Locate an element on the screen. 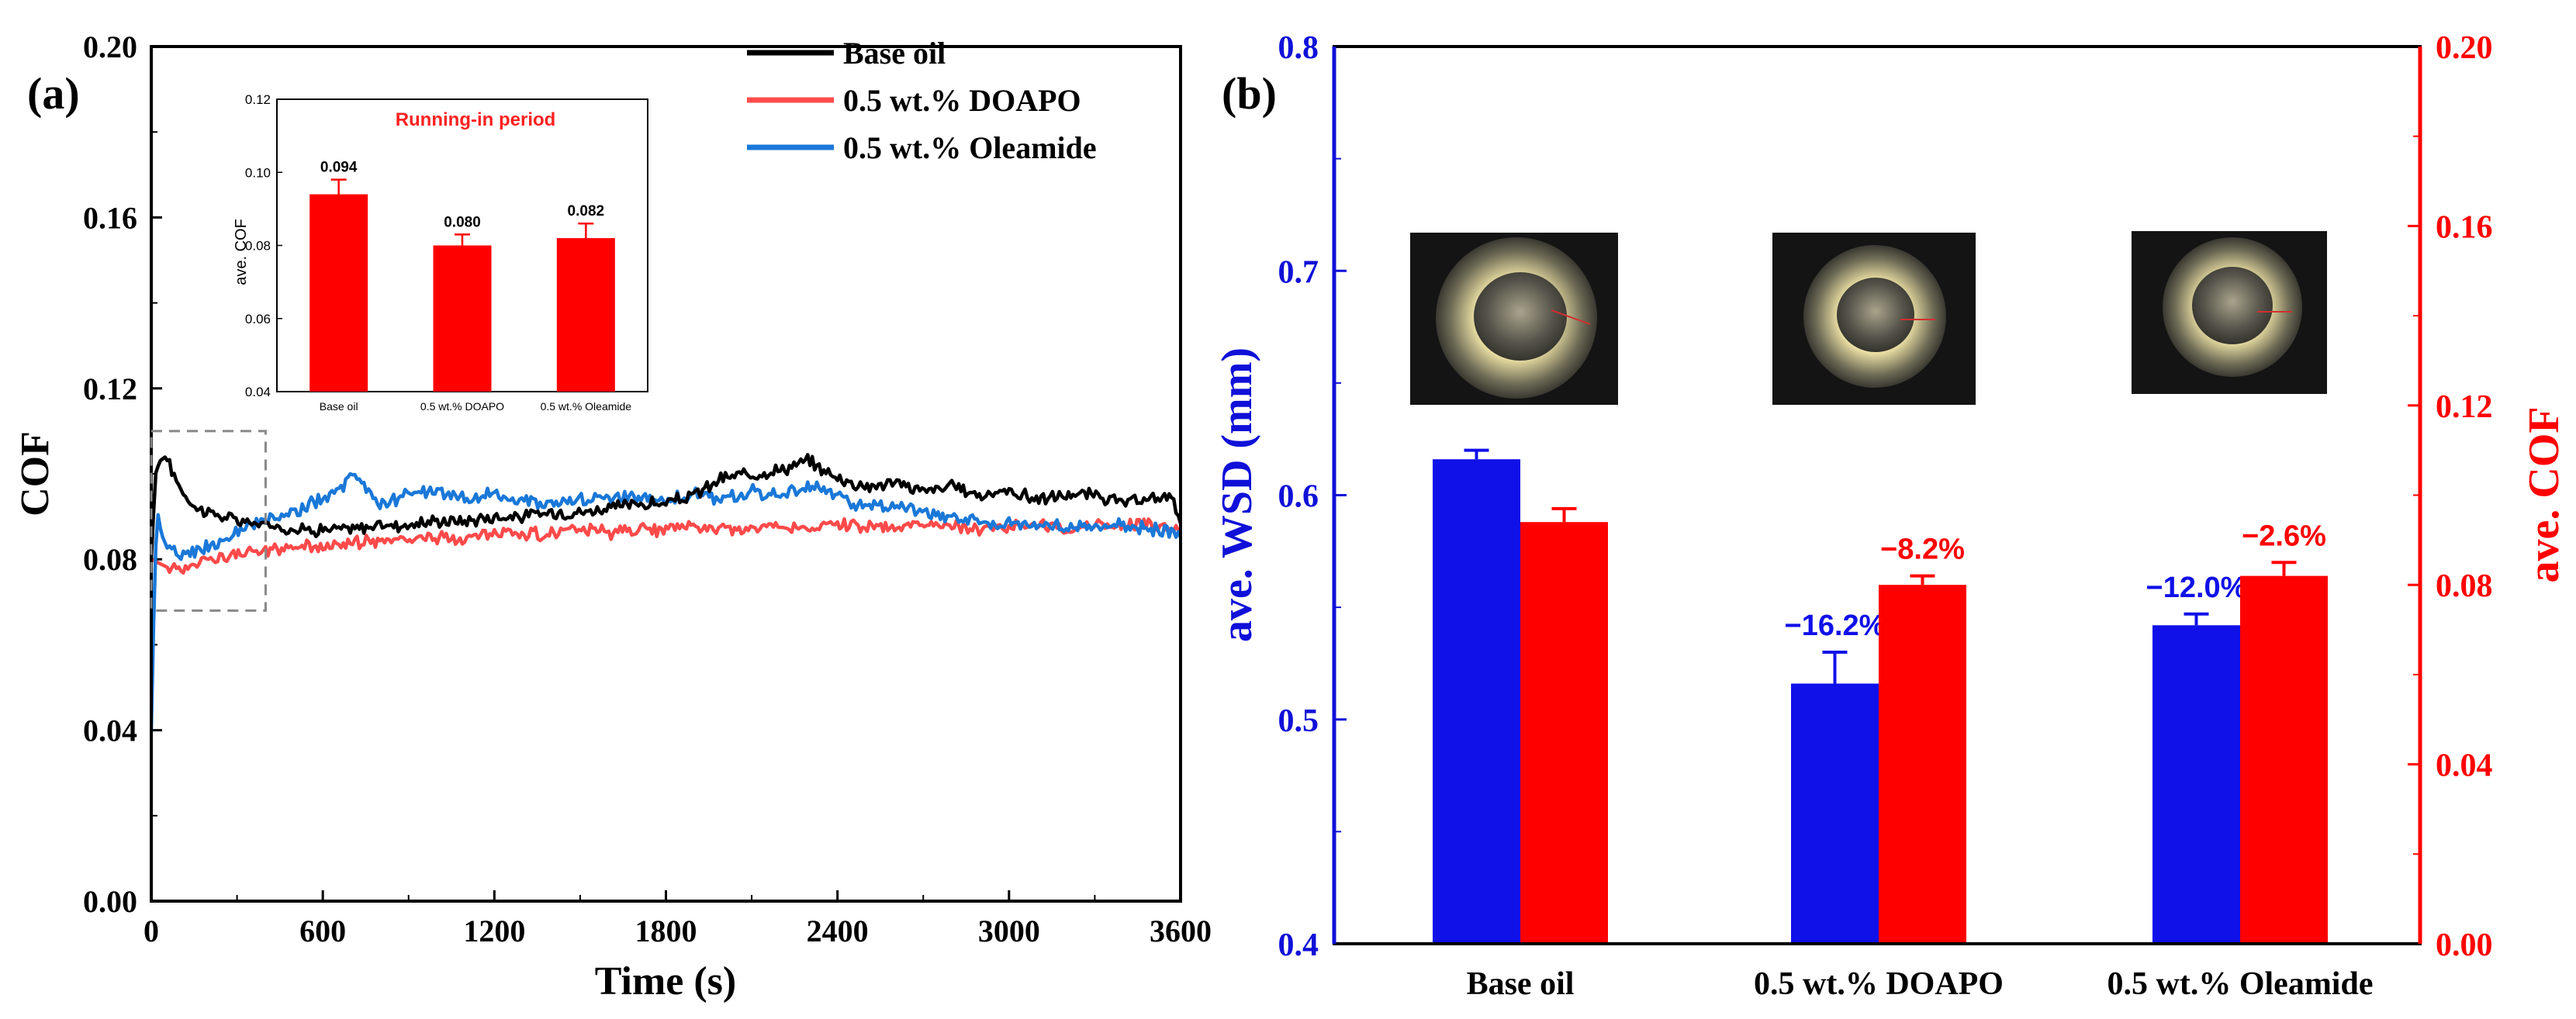  panel-a-series-line-doapo is located at coordinates (666, 545).